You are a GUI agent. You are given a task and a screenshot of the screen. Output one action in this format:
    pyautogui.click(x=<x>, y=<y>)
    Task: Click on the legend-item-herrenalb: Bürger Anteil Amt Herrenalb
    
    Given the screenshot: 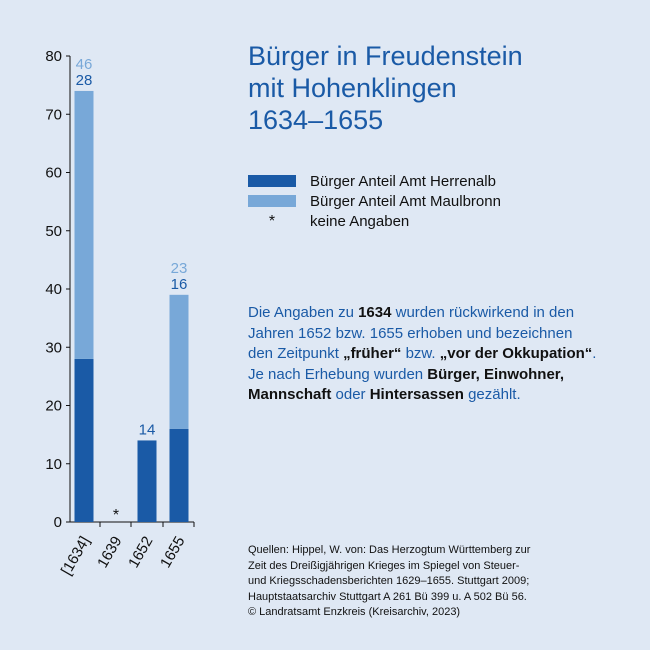 What is the action you would take?
    pyautogui.click(x=374, y=181)
    